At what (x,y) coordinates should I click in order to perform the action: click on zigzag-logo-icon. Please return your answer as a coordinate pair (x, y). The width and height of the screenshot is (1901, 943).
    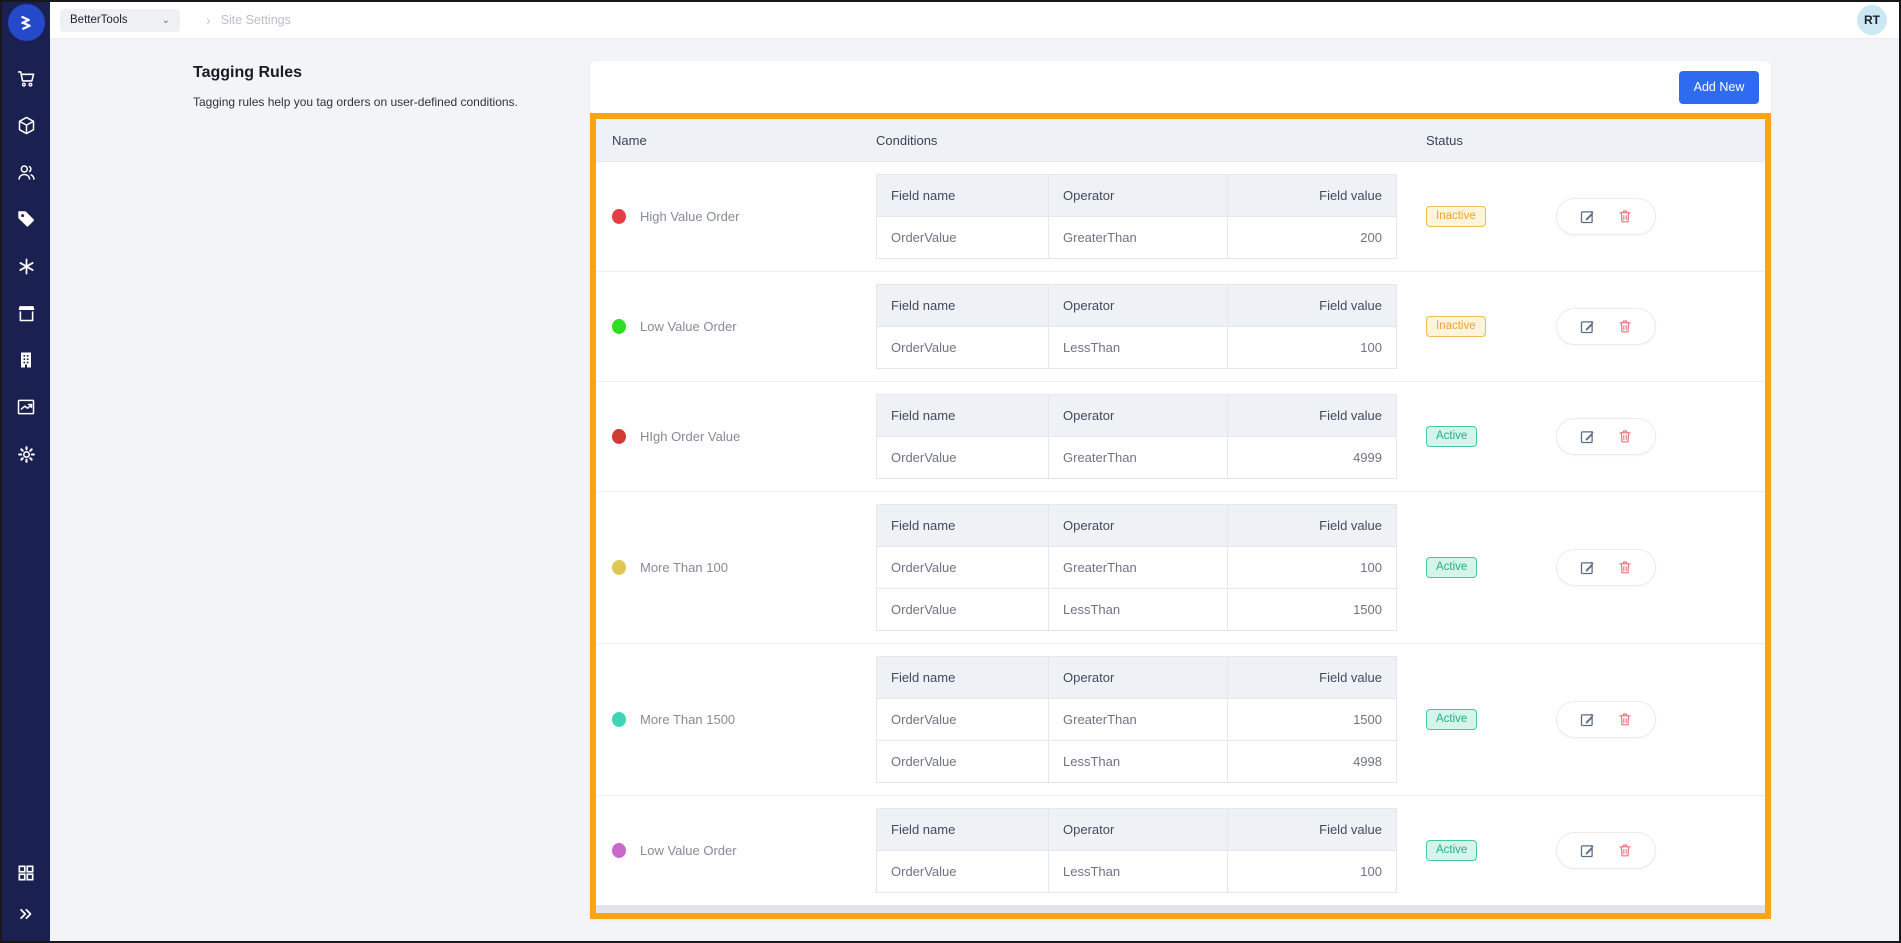
    Looking at the image, I should click on (26, 22).